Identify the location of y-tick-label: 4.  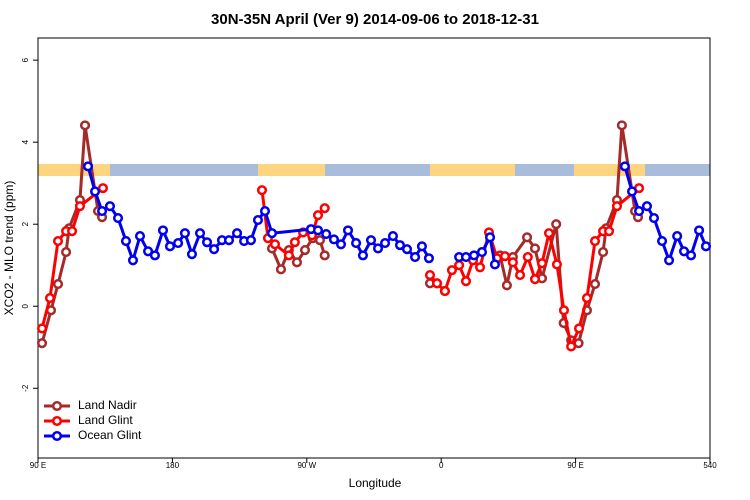
(25, 141).